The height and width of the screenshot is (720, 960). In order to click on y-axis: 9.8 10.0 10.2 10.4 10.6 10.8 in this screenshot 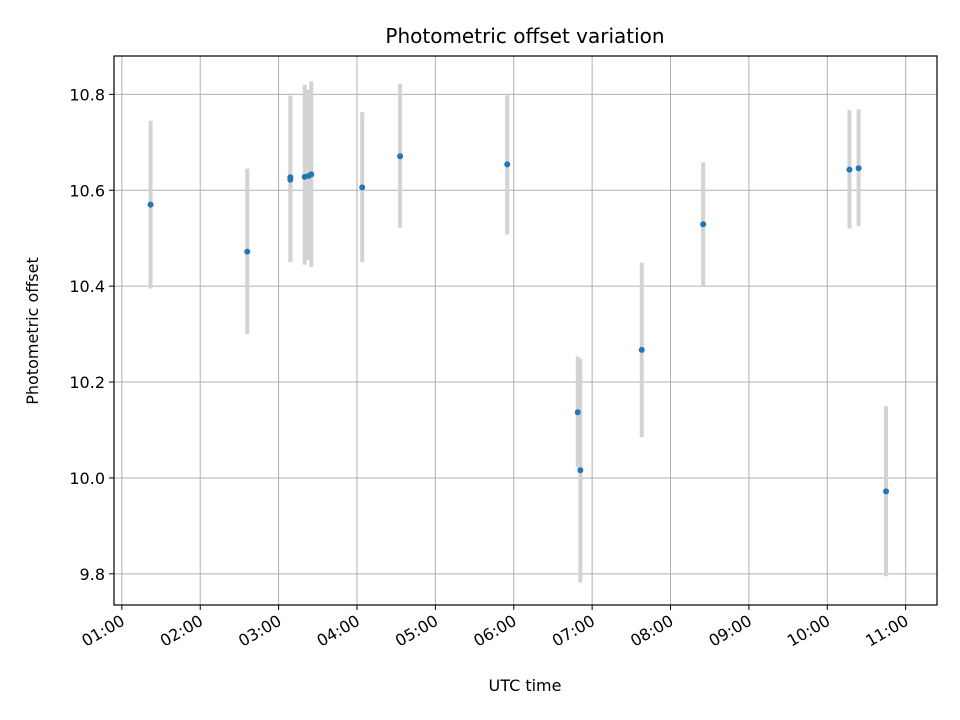, I will do `click(91, 334)`.